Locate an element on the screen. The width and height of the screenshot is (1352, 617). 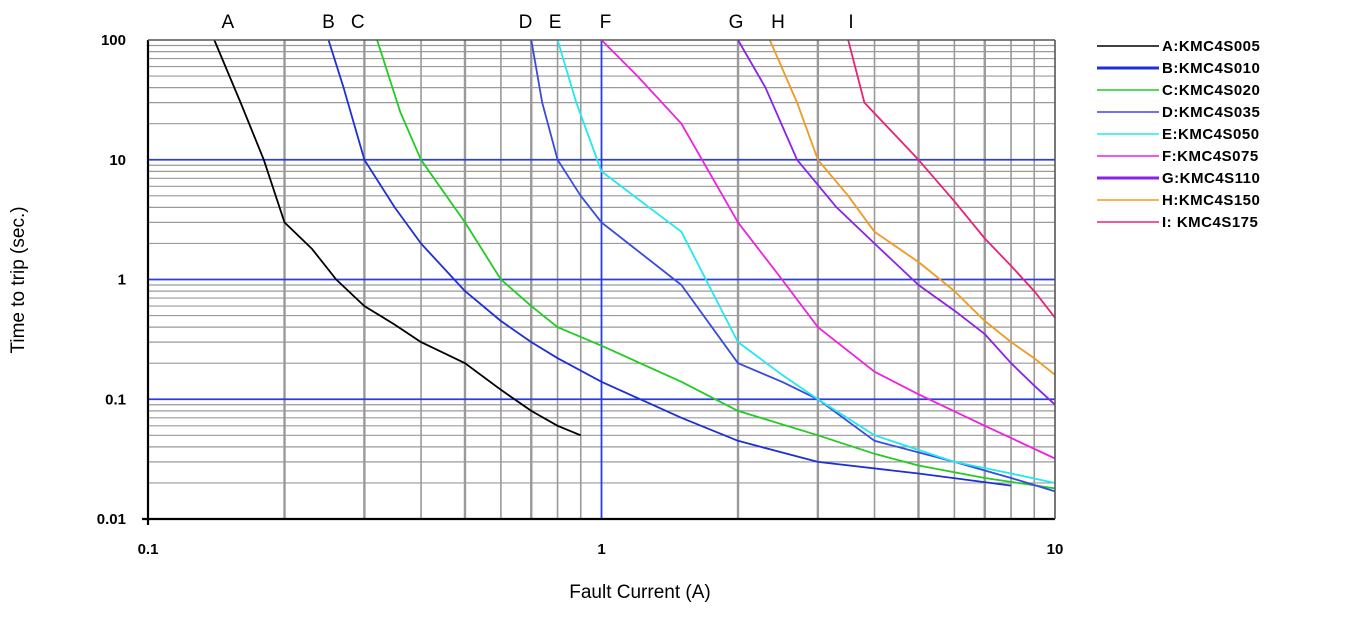
y-tick-label: 0.01 is located at coordinates (111, 519).